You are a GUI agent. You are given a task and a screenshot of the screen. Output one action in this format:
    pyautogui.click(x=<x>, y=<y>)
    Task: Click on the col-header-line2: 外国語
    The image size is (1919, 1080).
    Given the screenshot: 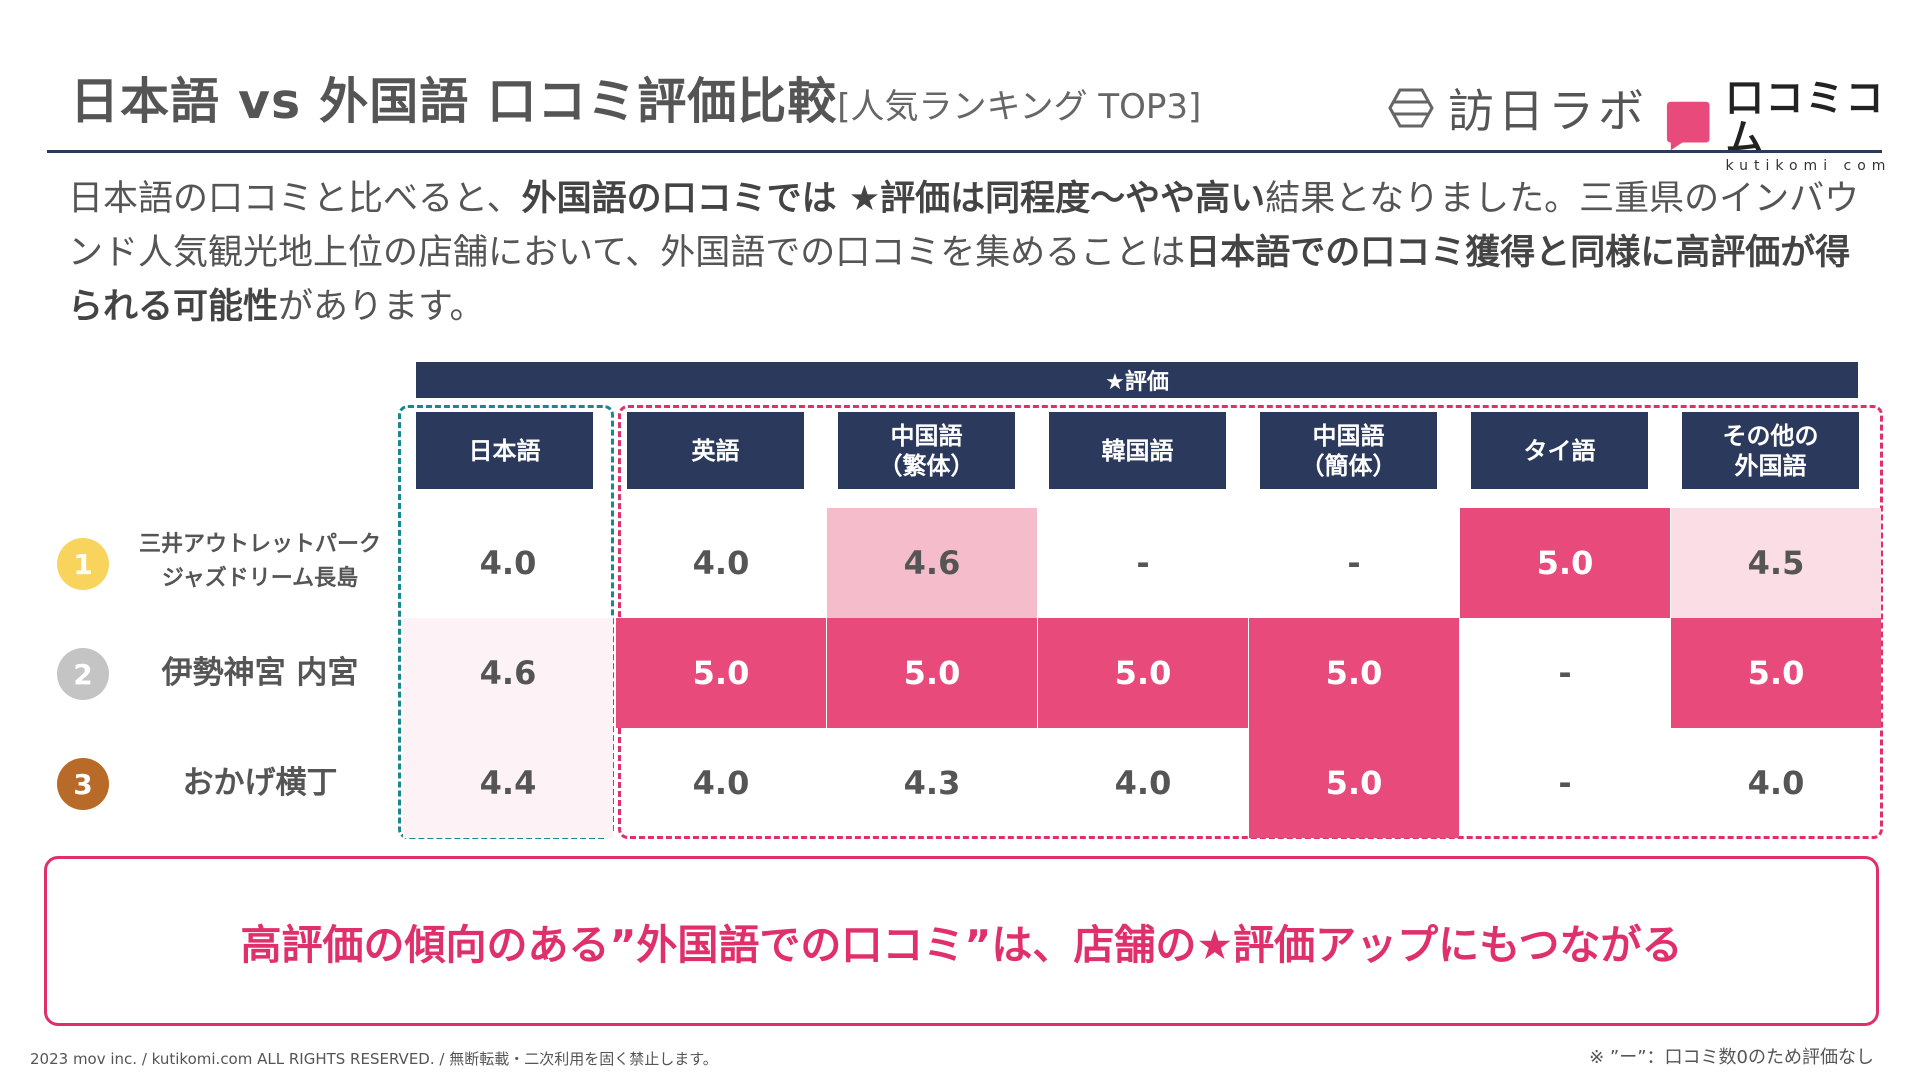 What is the action you would take?
    pyautogui.click(x=1770, y=465)
    